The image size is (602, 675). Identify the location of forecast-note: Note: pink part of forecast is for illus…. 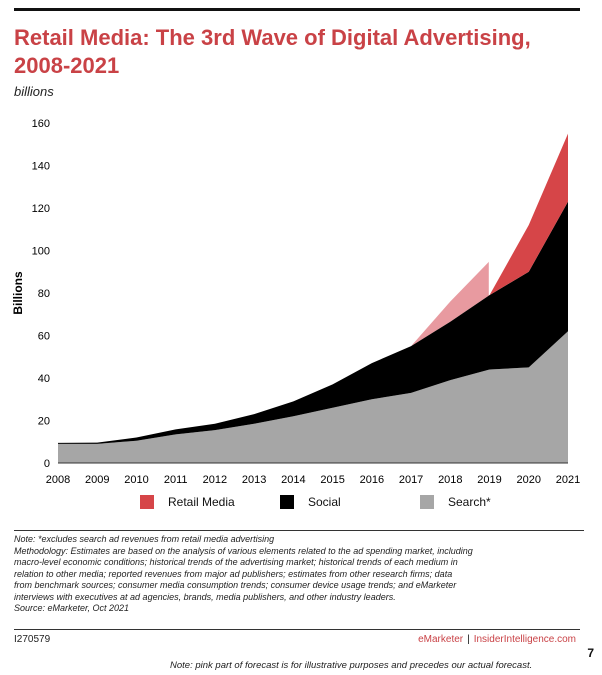
(351, 665).